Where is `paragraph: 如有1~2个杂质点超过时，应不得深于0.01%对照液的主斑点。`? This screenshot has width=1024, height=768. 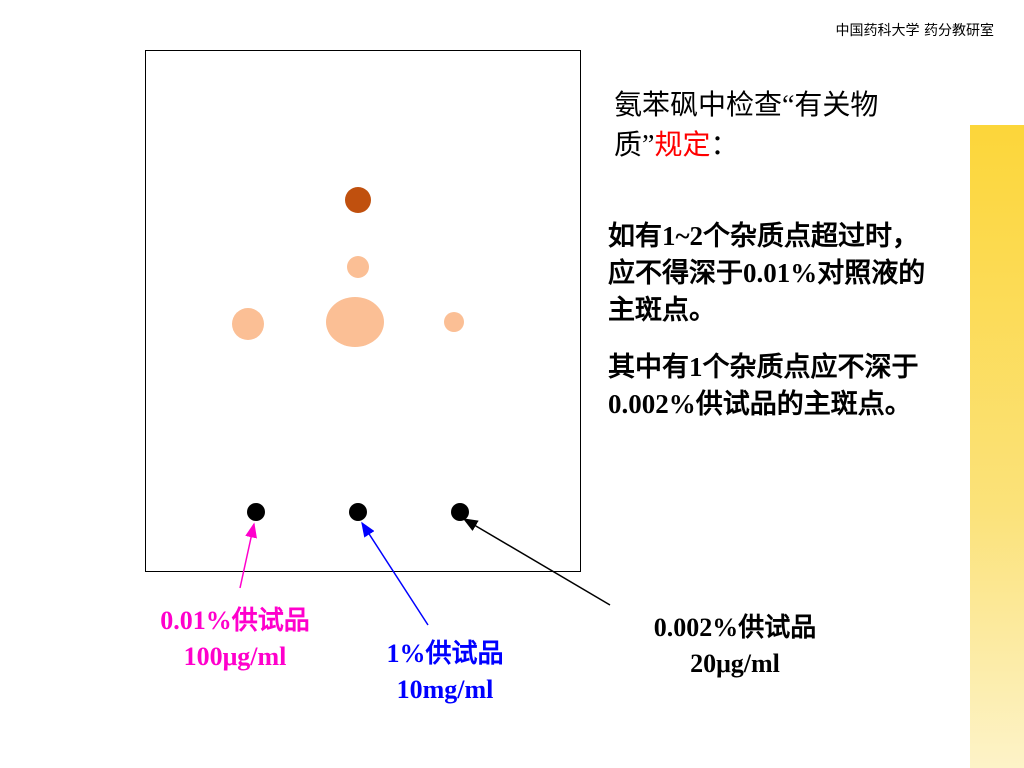
paragraph: 如有1~2个杂质点超过时，应不得深于0.01%对照液的主斑点。 is located at coordinates (767, 273).